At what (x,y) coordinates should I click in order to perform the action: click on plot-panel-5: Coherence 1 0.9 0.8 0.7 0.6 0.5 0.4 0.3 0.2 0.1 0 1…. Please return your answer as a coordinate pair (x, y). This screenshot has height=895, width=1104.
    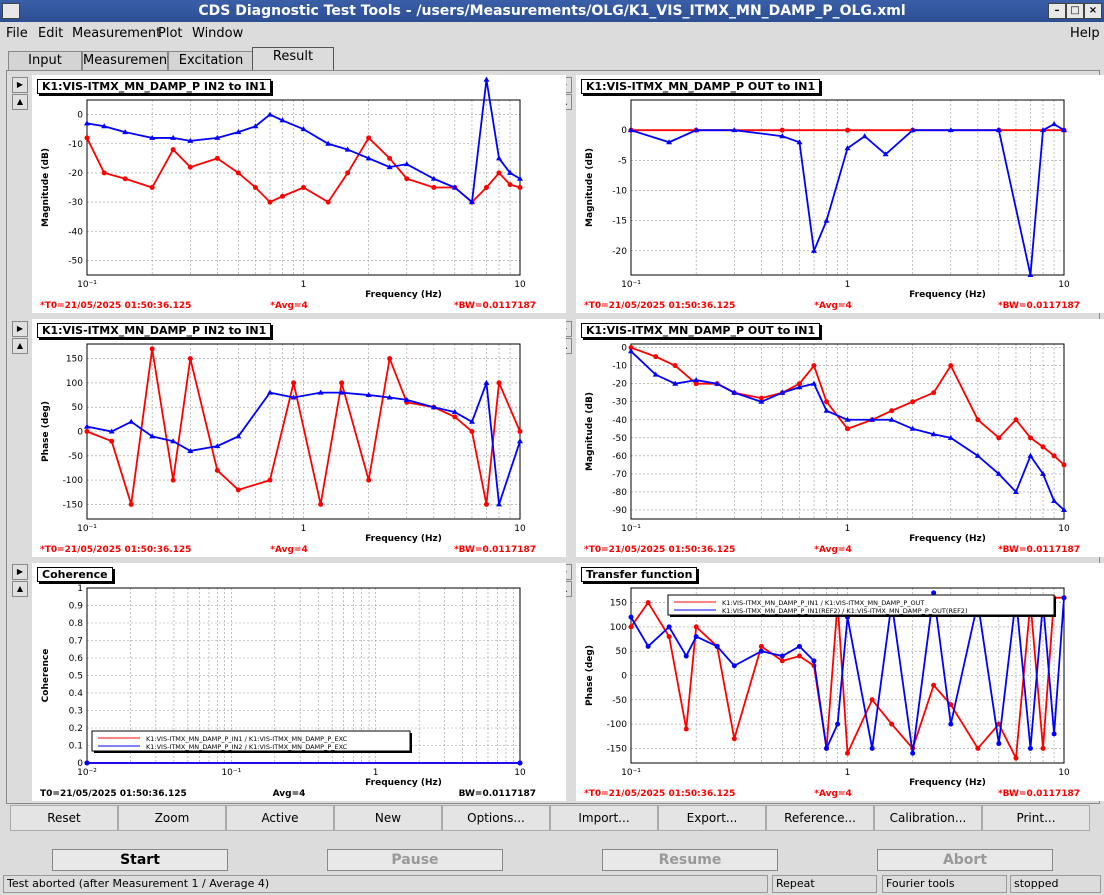
    Looking at the image, I should click on (299, 682).